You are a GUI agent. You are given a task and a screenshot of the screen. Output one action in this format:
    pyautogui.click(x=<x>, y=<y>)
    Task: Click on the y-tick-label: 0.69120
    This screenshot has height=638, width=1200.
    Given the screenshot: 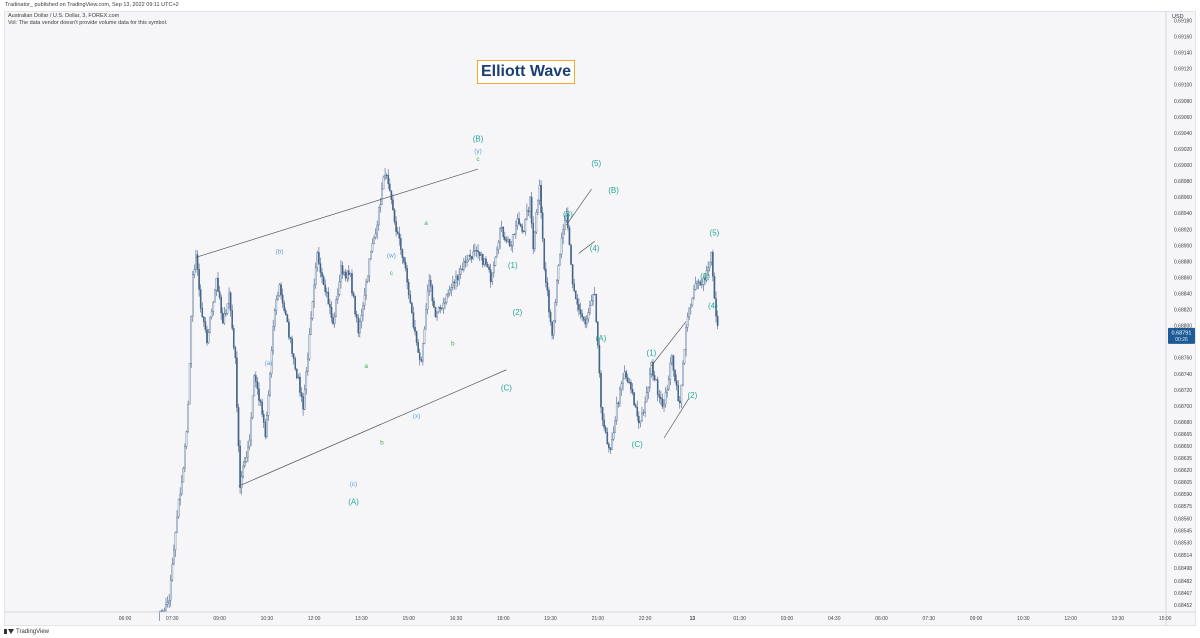 What is the action you would take?
    pyautogui.click(x=1183, y=70)
    